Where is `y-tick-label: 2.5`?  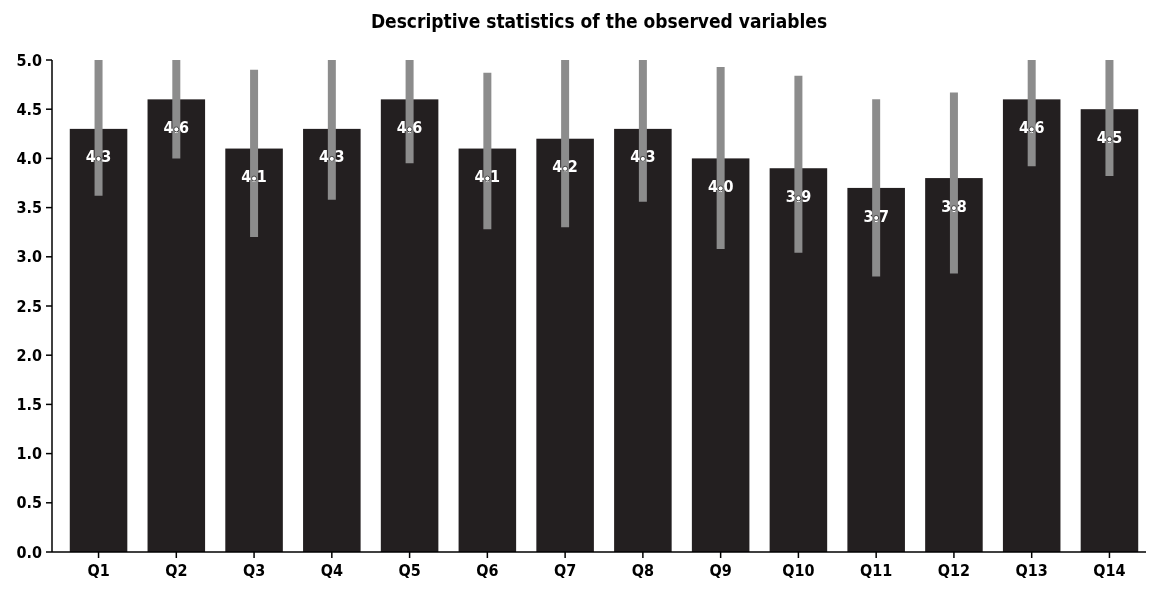
y-tick-label: 2.5 is located at coordinates (29, 306).